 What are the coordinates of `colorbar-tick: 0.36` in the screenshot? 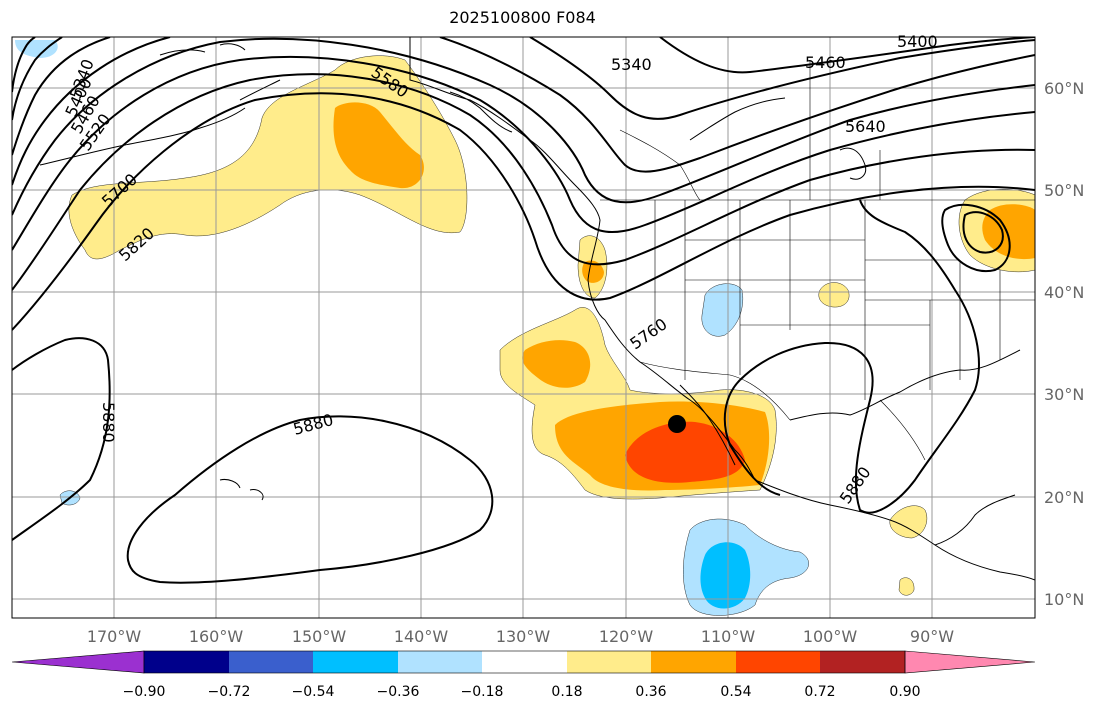 It's located at (650, 692).